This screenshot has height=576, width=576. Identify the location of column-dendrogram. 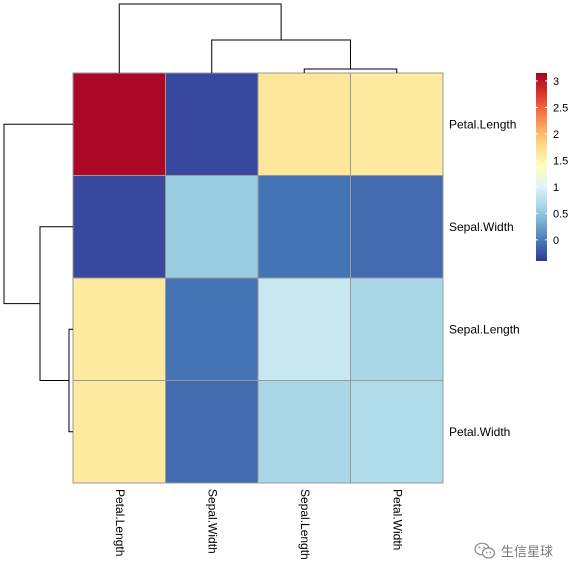
(258, 38).